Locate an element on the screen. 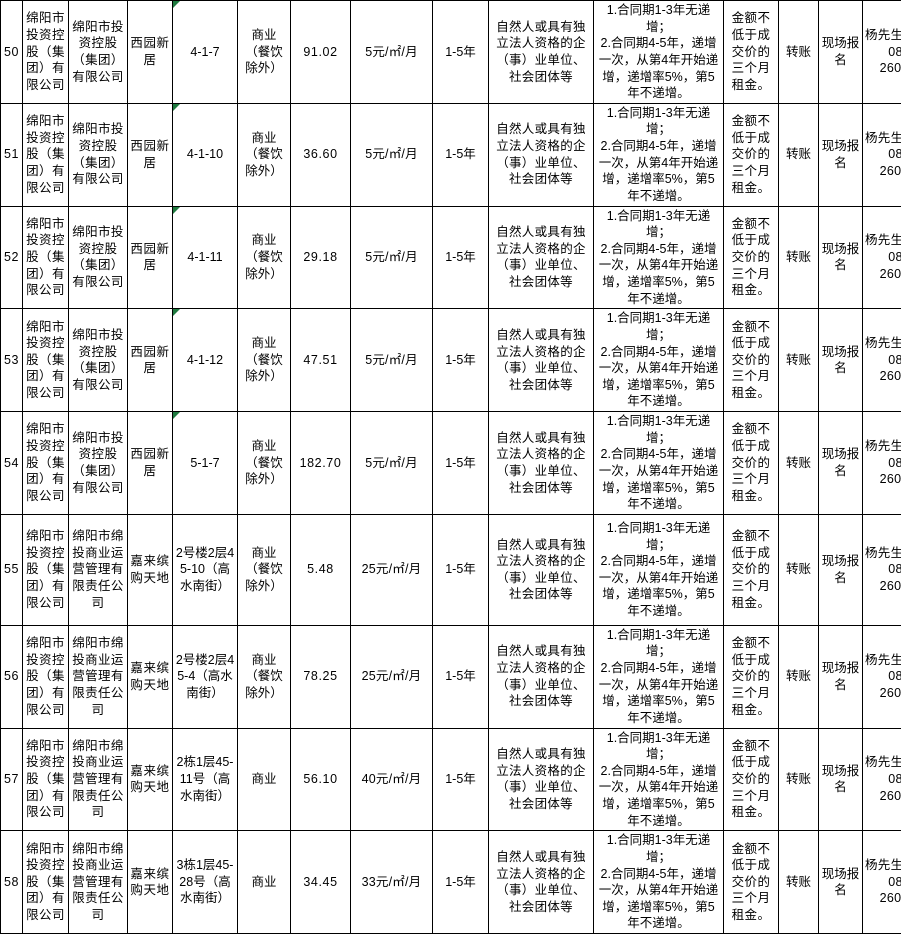  unit-price-cell: 40元/㎡/月 is located at coordinates (392, 779).